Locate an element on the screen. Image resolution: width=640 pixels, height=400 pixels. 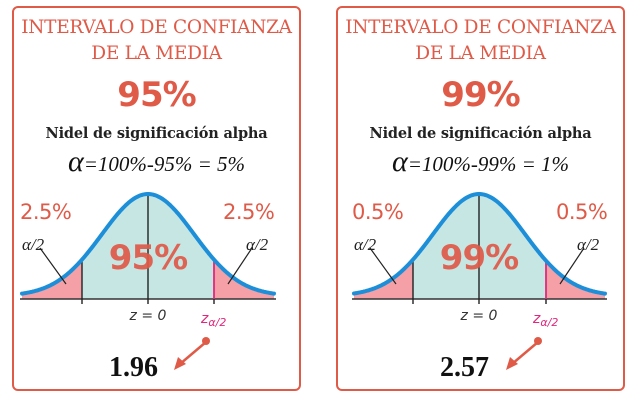
critical-value: 2.57 is located at coordinates (464, 367).